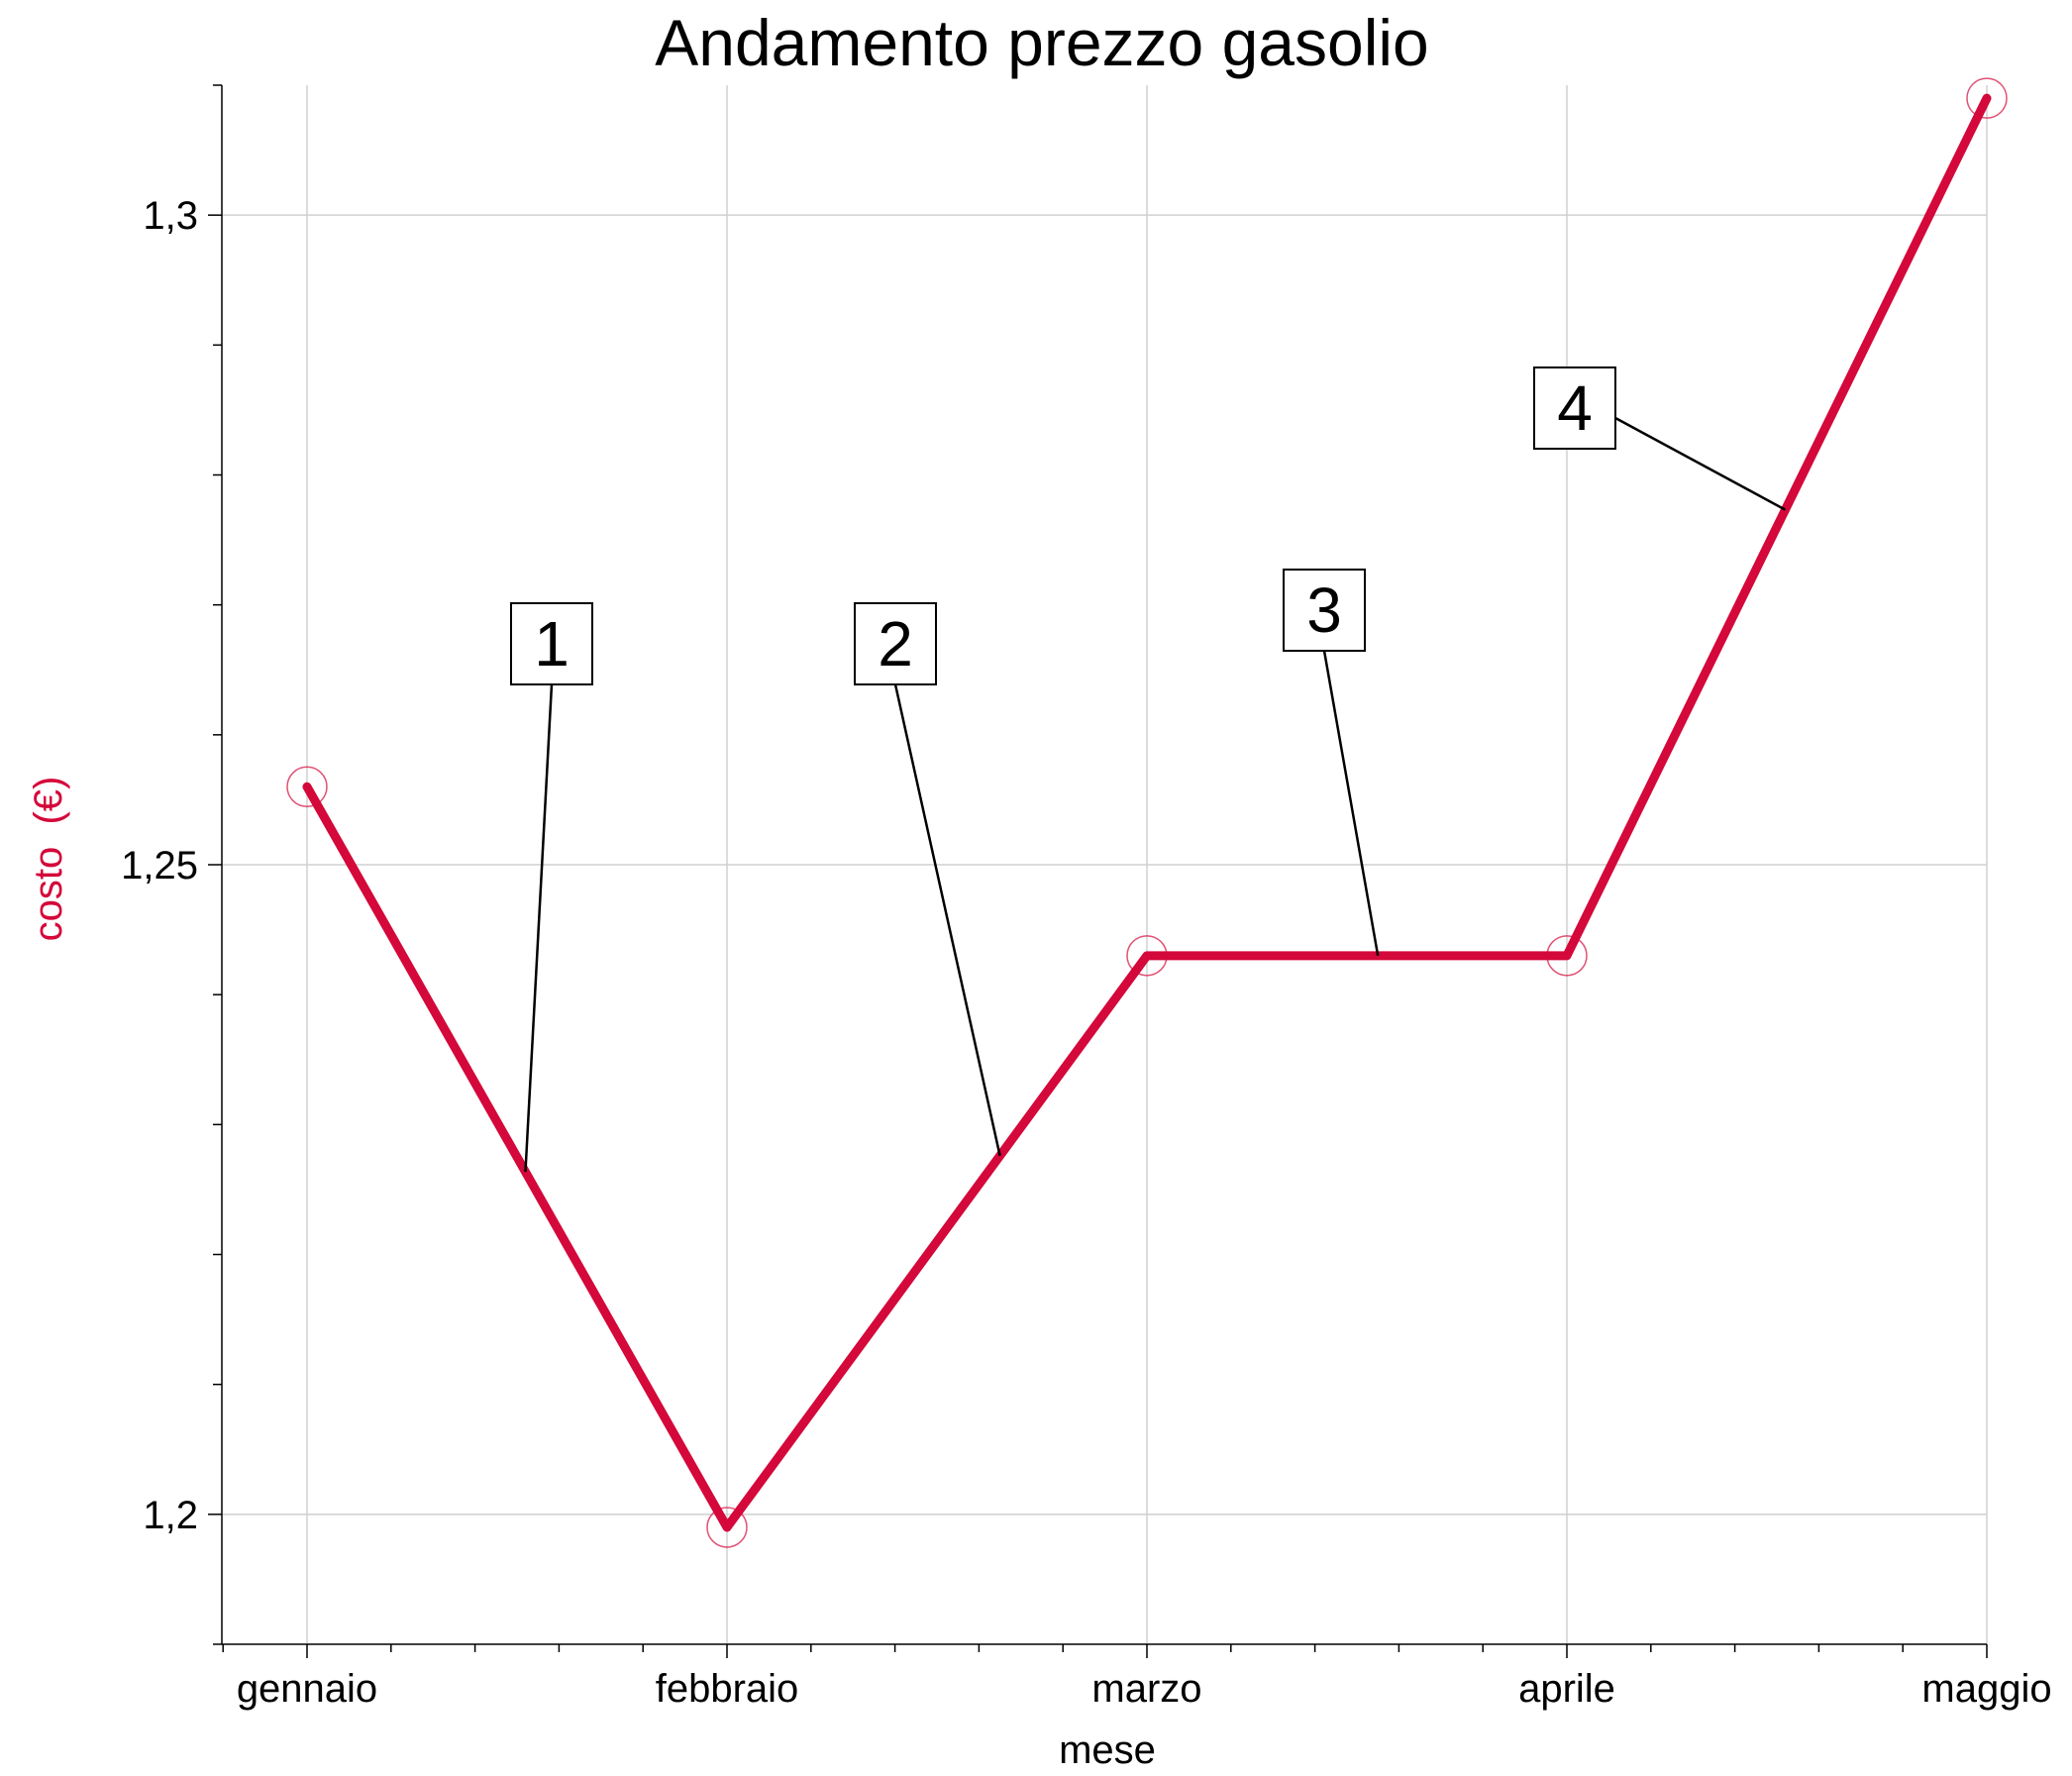 The width and height of the screenshot is (2072, 1776). Describe the element at coordinates (1108, 1750) in the screenshot. I see `x-axis-label: mese` at that location.